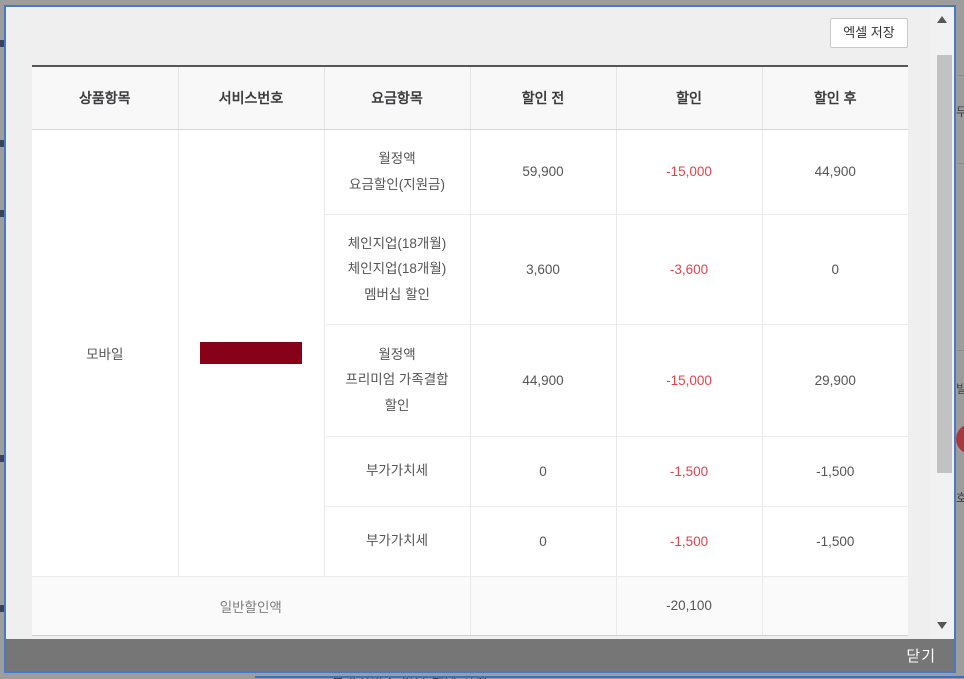 The height and width of the screenshot is (679, 964). Describe the element at coordinates (542, 380) in the screenshot. I see `before-discount-cell: 44,900` at that location.